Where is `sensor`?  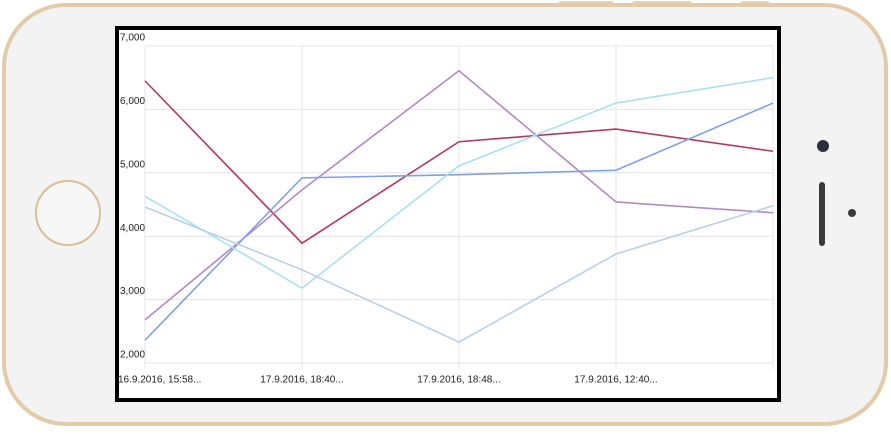
sensor is located at coordinates (852, 213).